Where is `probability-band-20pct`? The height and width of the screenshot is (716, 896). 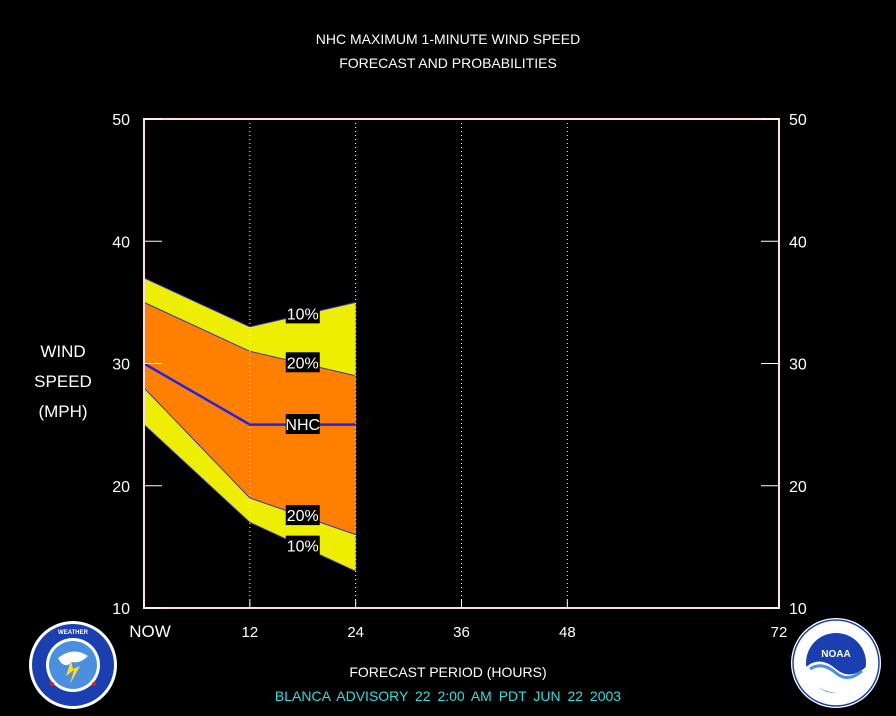 probability-band-20pct is located at coordinates (250, 418).